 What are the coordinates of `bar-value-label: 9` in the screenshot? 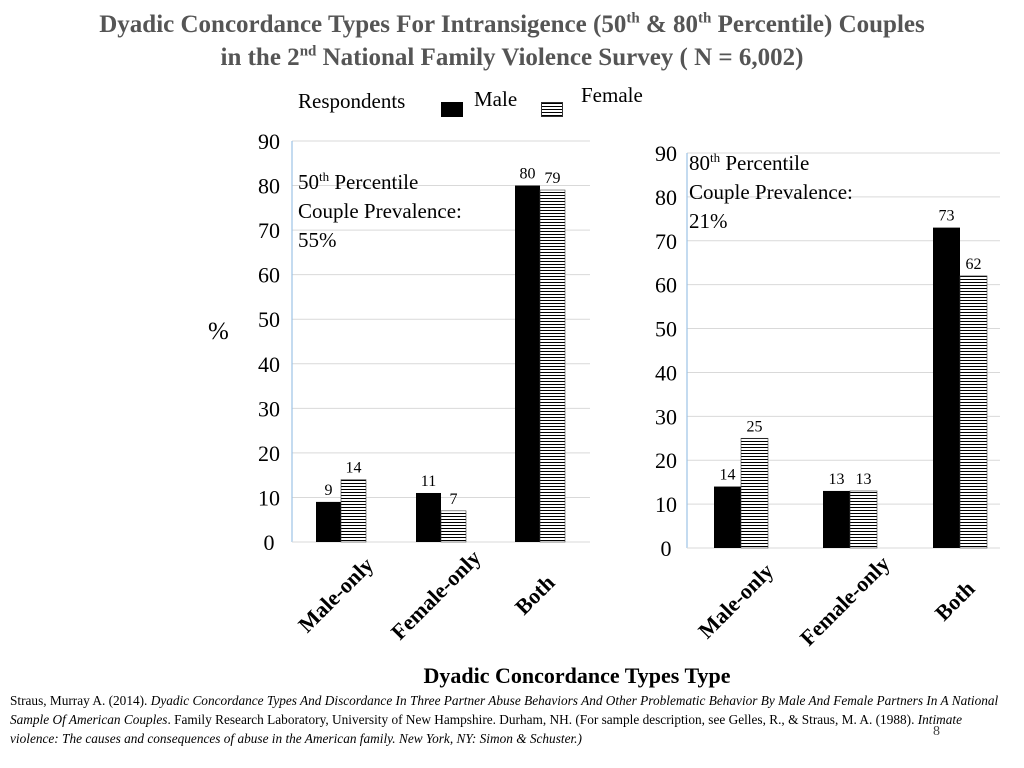 It's located at (329, 490).